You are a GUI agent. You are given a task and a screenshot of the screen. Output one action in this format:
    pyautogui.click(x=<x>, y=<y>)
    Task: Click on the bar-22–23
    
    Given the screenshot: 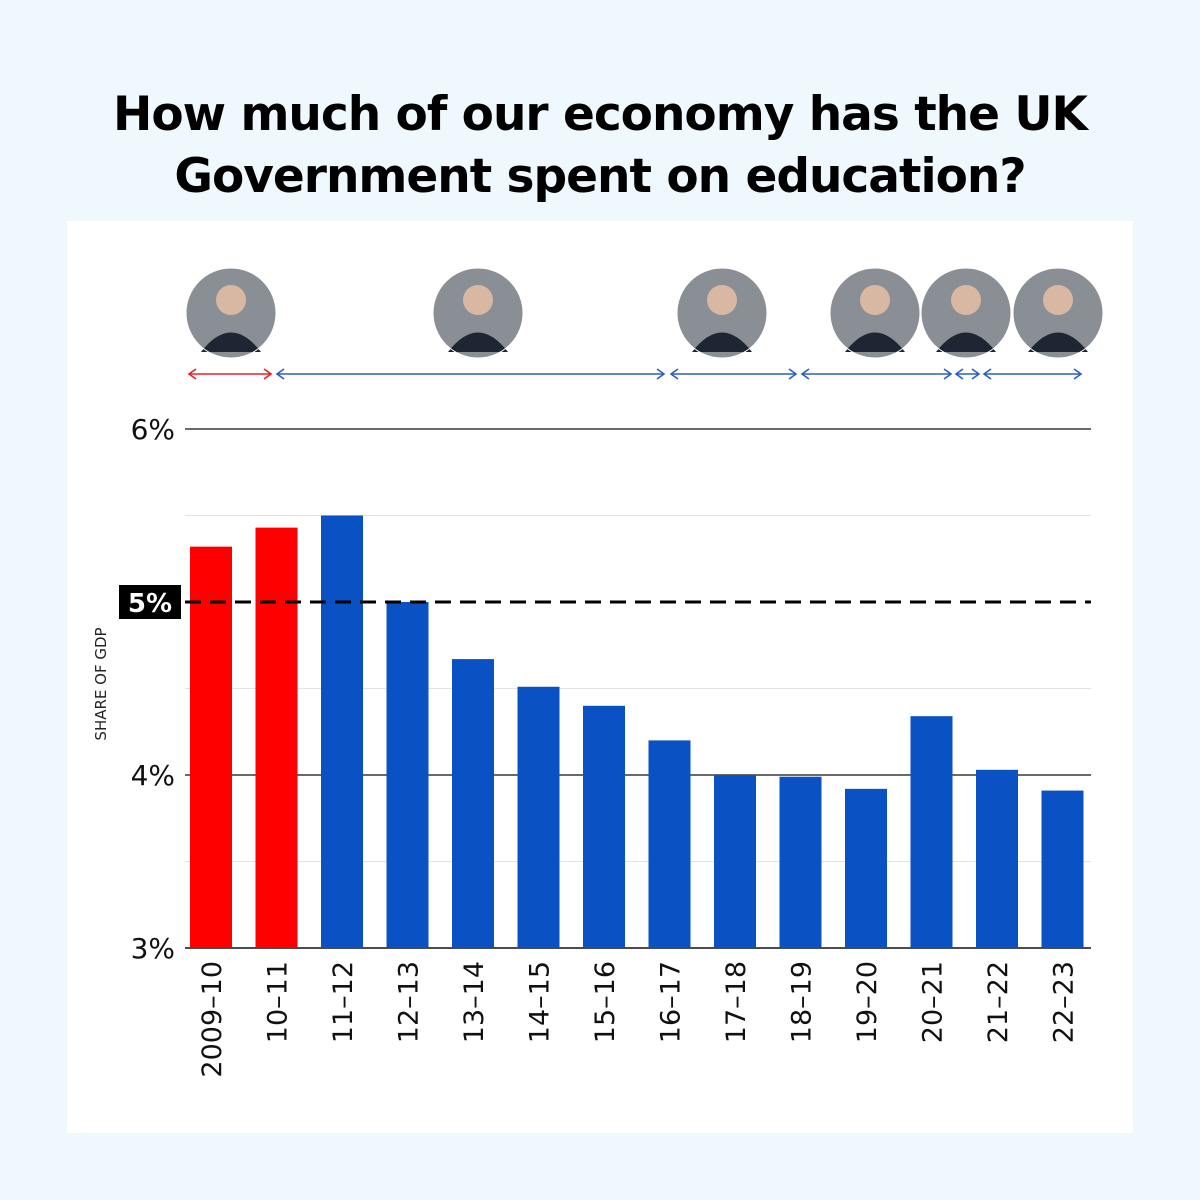 What is the action you would take?
    pyautogui.click(x=1062, y=869)
    